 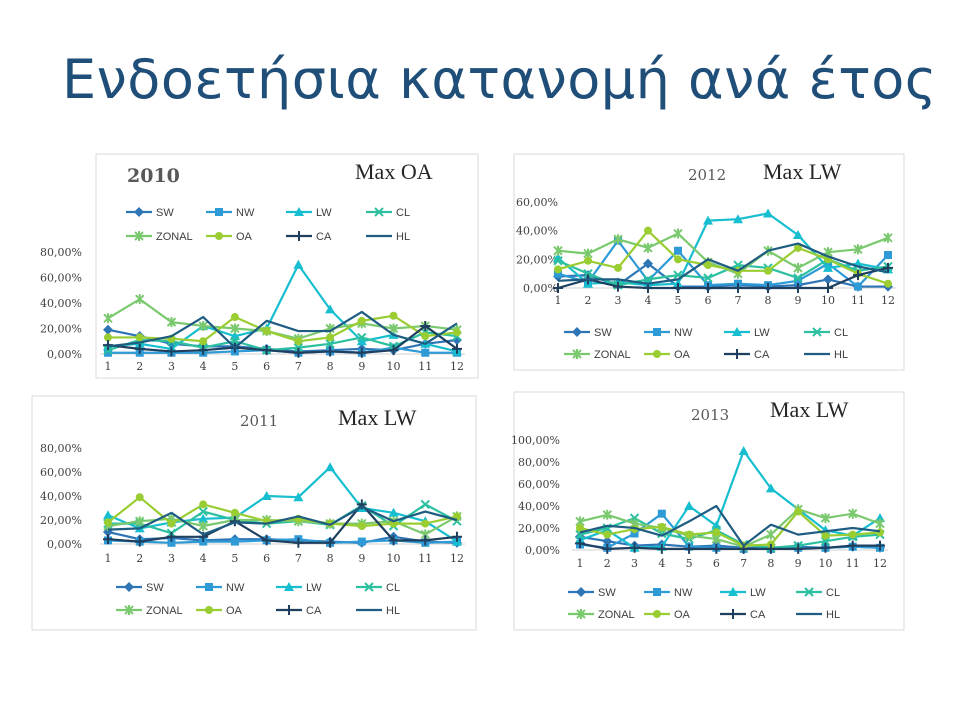 What do you see at coordinates (425, 366) in the screenshot?
I see `x-tick-label: 11` at bounding box center [425, 366].